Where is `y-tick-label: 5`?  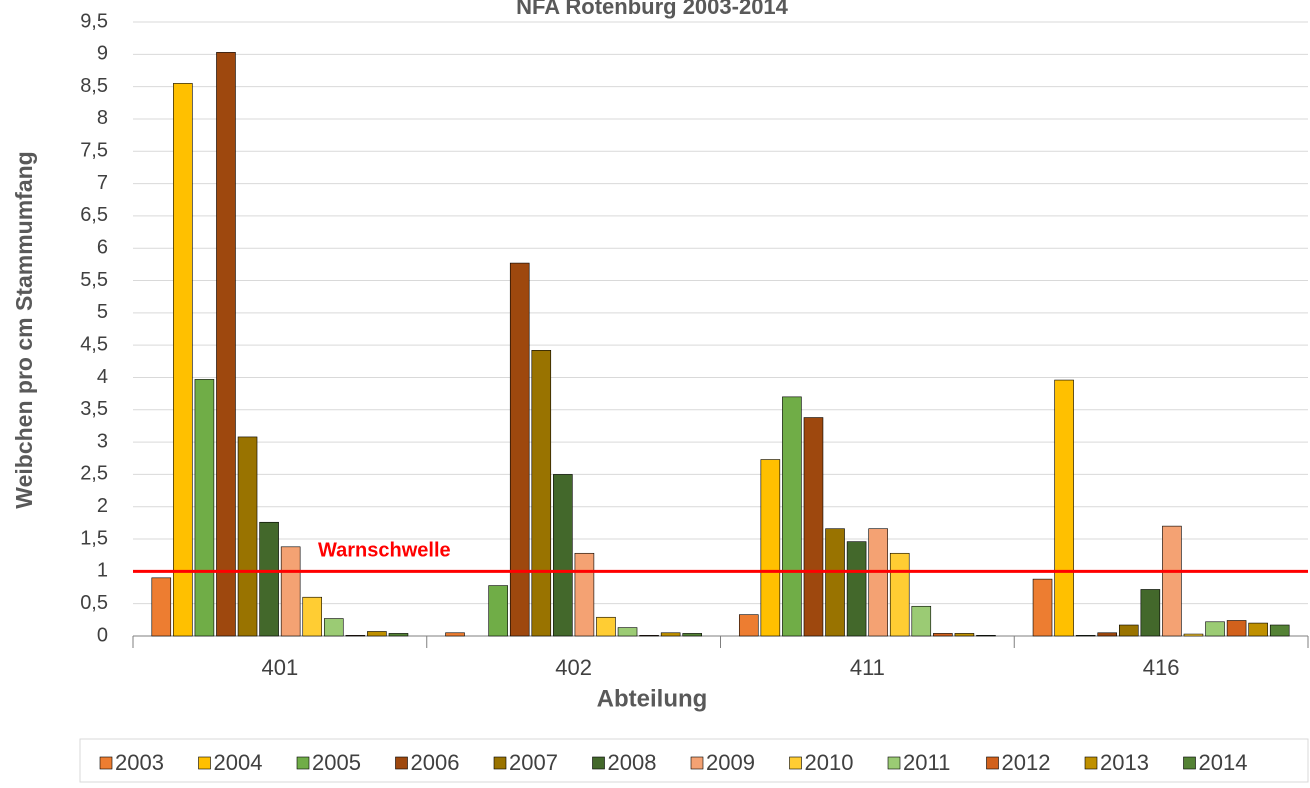
y-tick-label: 5 is located at coordinates (102, 312).